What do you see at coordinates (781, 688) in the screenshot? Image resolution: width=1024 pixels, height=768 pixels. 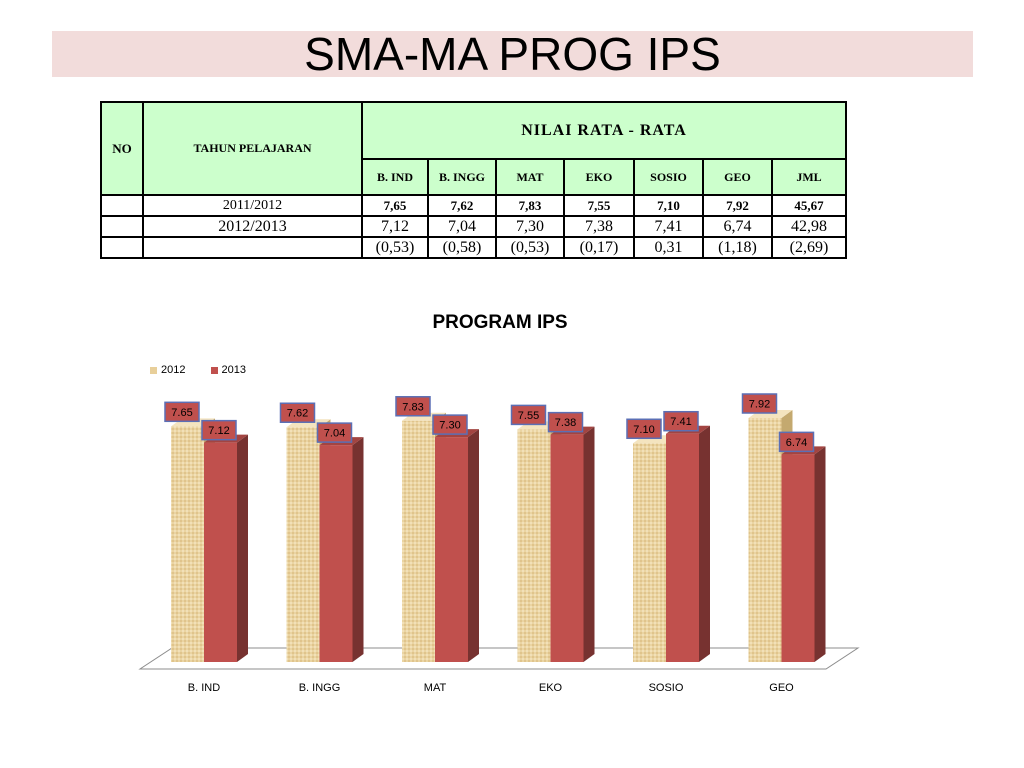 I see `category-label-GEO: GEO` at bounding box center [781, 688].